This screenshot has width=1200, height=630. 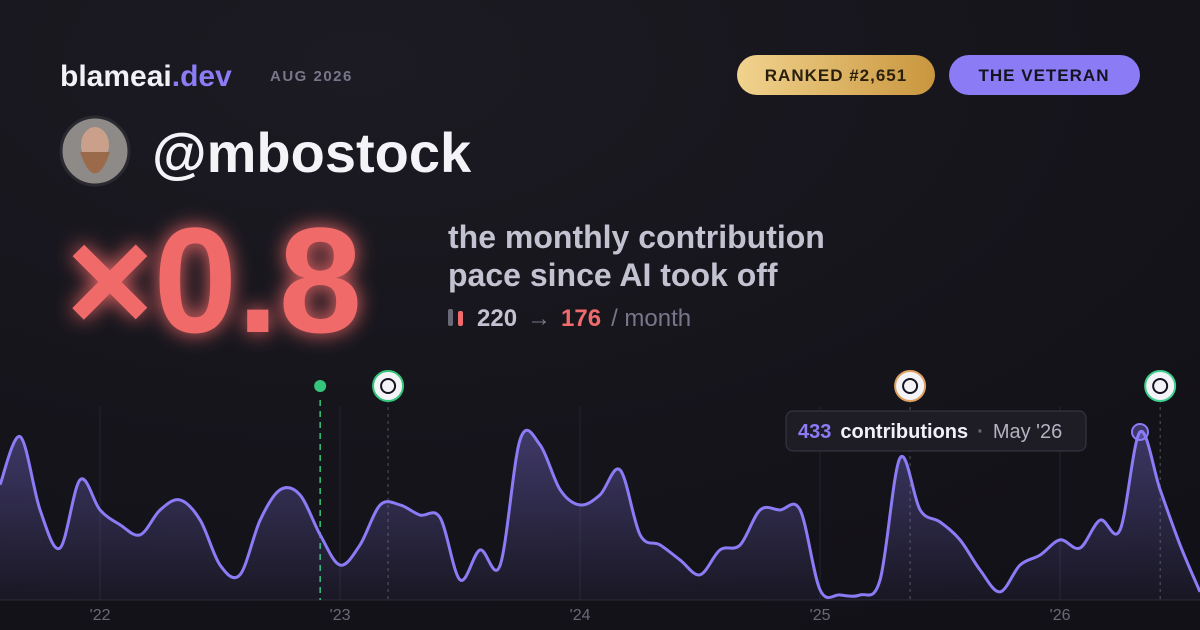 What do you see at coordinates (904, 432) in the screenshot?
I see `tooltip-label: contributions` at bounding box center [904, 432].